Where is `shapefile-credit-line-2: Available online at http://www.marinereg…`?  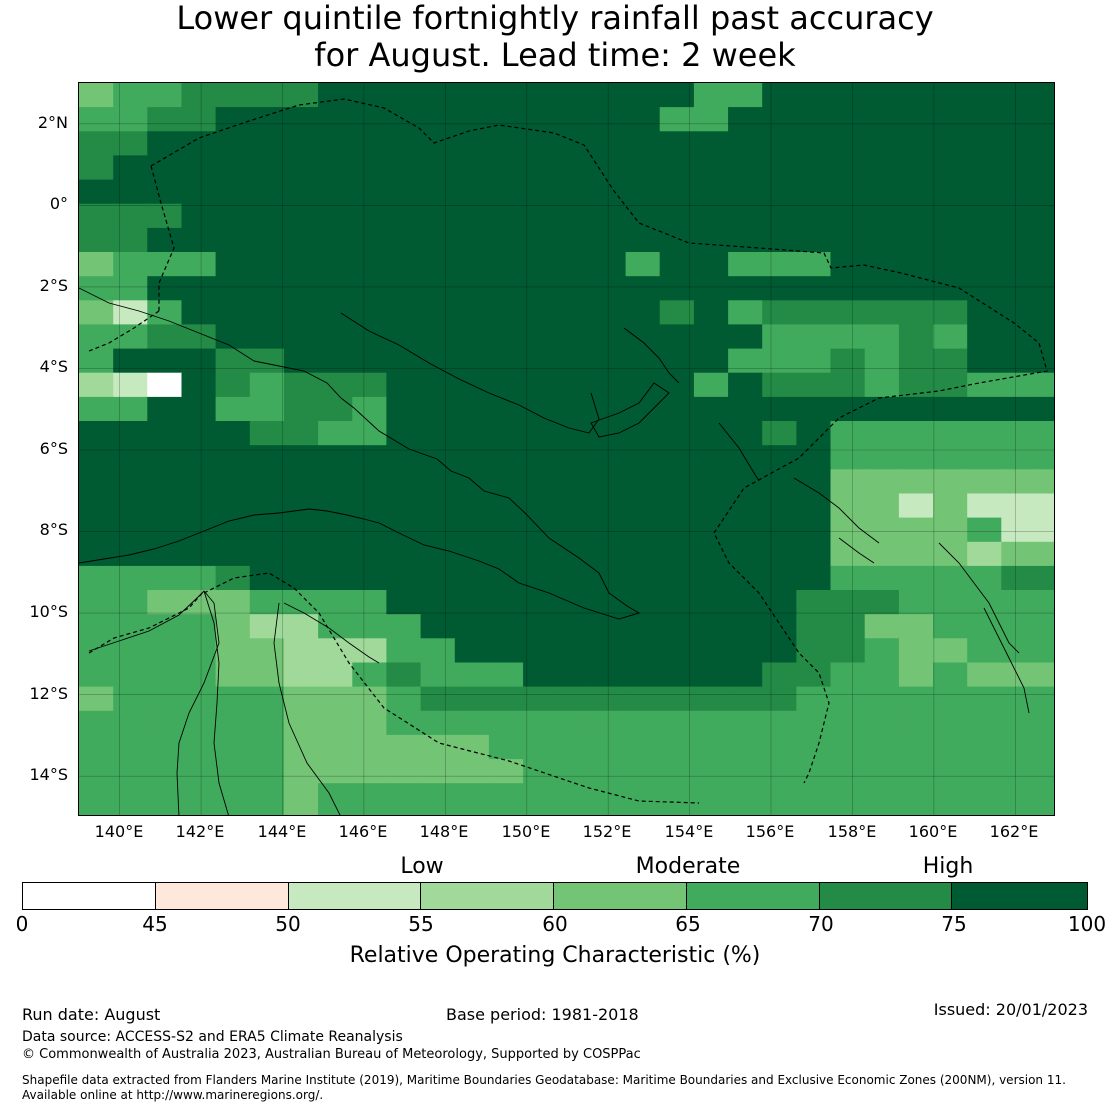
shapefile-credit-line-2: Available online at http://www.marinereg… is located at coordinates (173, 1095).